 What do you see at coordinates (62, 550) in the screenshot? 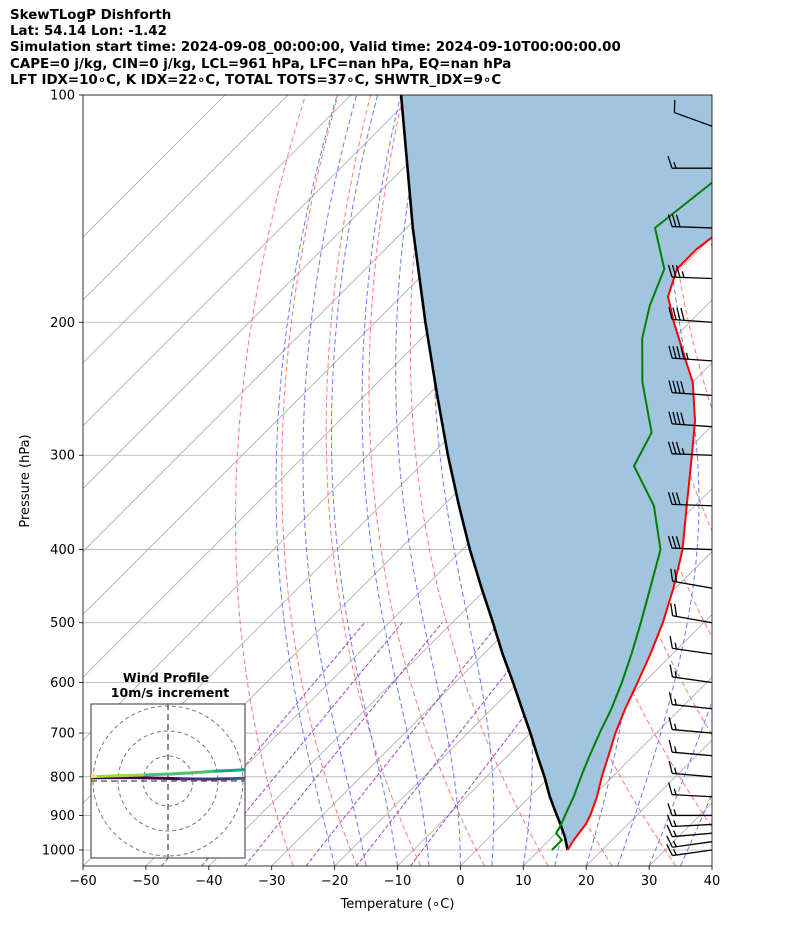
I see `y-tick-label: 400` at bounding box center [62, 550].